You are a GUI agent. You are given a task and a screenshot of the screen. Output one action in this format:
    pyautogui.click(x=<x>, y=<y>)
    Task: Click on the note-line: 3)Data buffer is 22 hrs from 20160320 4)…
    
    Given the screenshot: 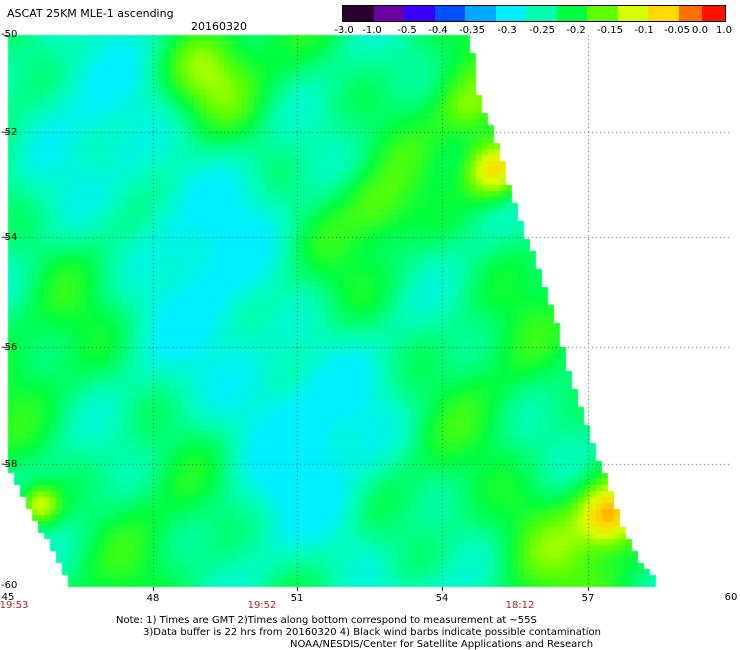 What is the action you would take?
    pyautogui.click(x=372, y=632)
    